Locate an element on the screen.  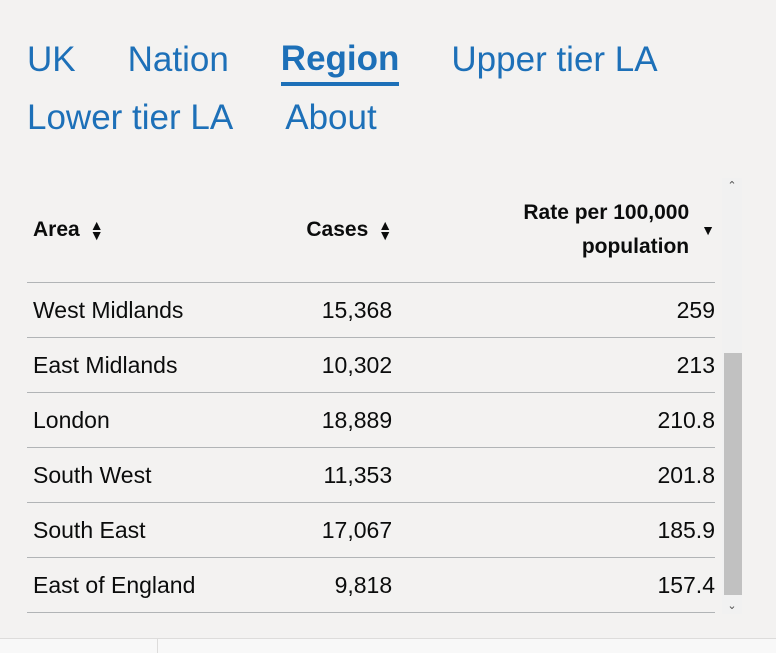
header-cases-label: Cases is located at coordinates (337, 229).